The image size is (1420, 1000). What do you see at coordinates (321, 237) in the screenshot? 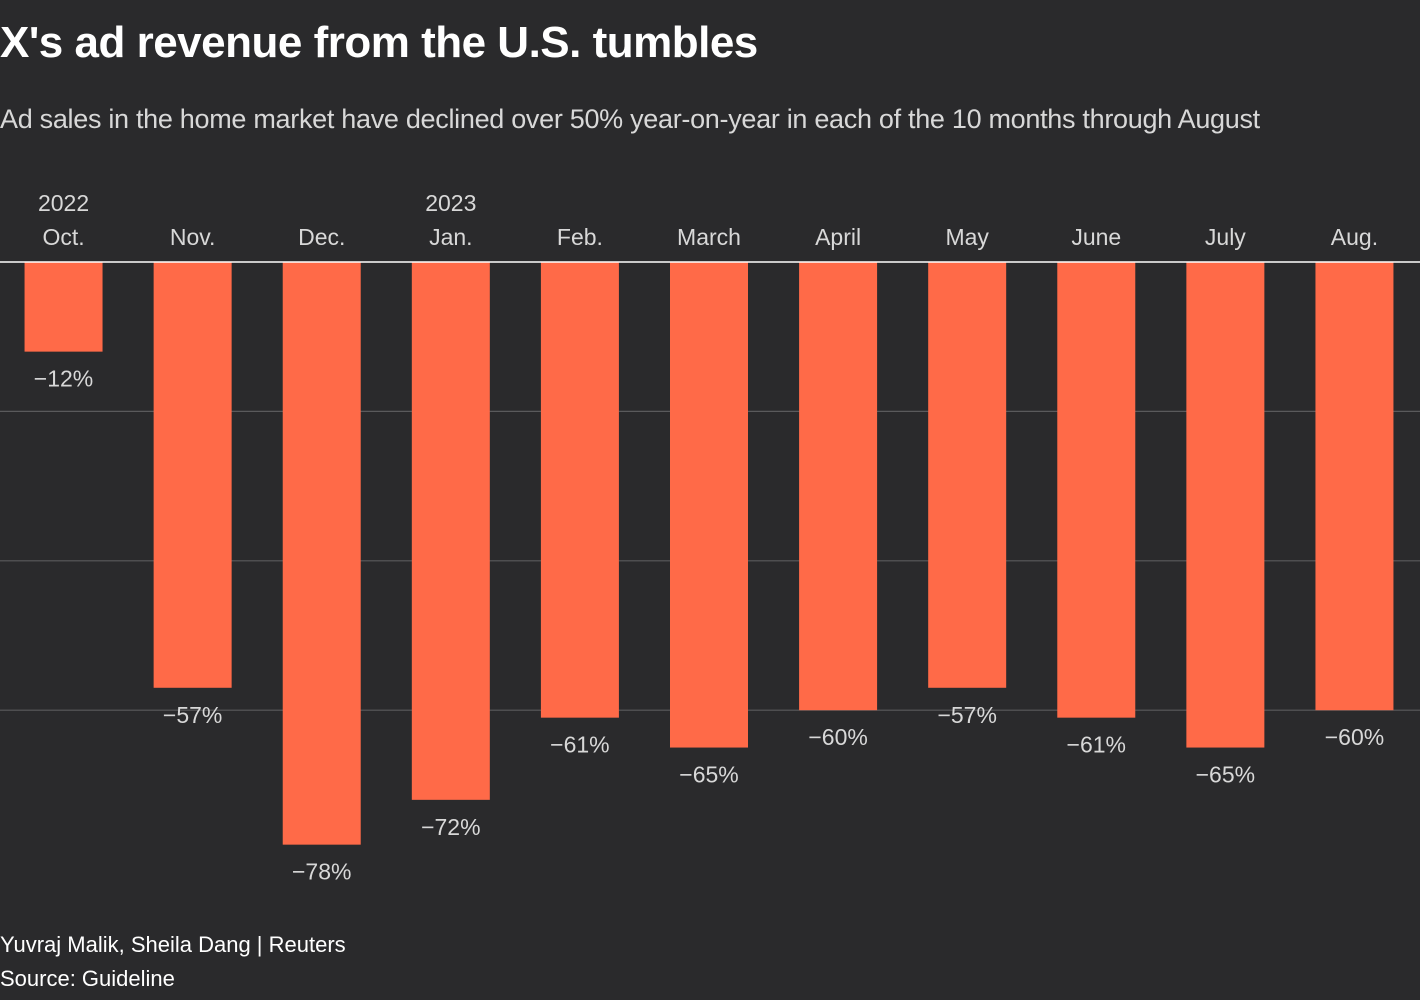
I see `category-label: Dec.` at bounding box center [321, 237].